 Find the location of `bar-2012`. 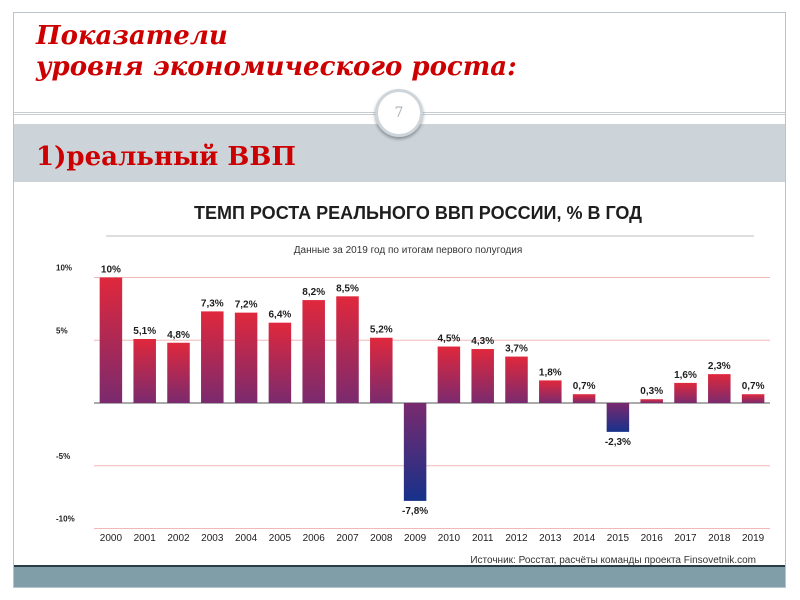

bar-2012 is located at coordinates (516, 379).